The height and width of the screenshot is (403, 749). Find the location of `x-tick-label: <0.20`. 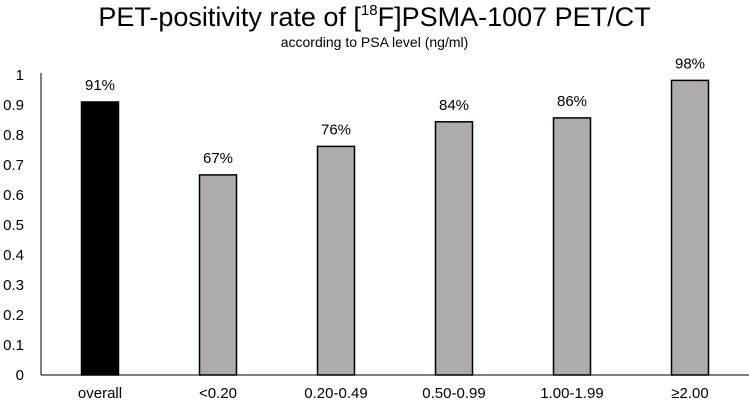

x-tick-label: <0.20 is located at coordinates (218, 393).